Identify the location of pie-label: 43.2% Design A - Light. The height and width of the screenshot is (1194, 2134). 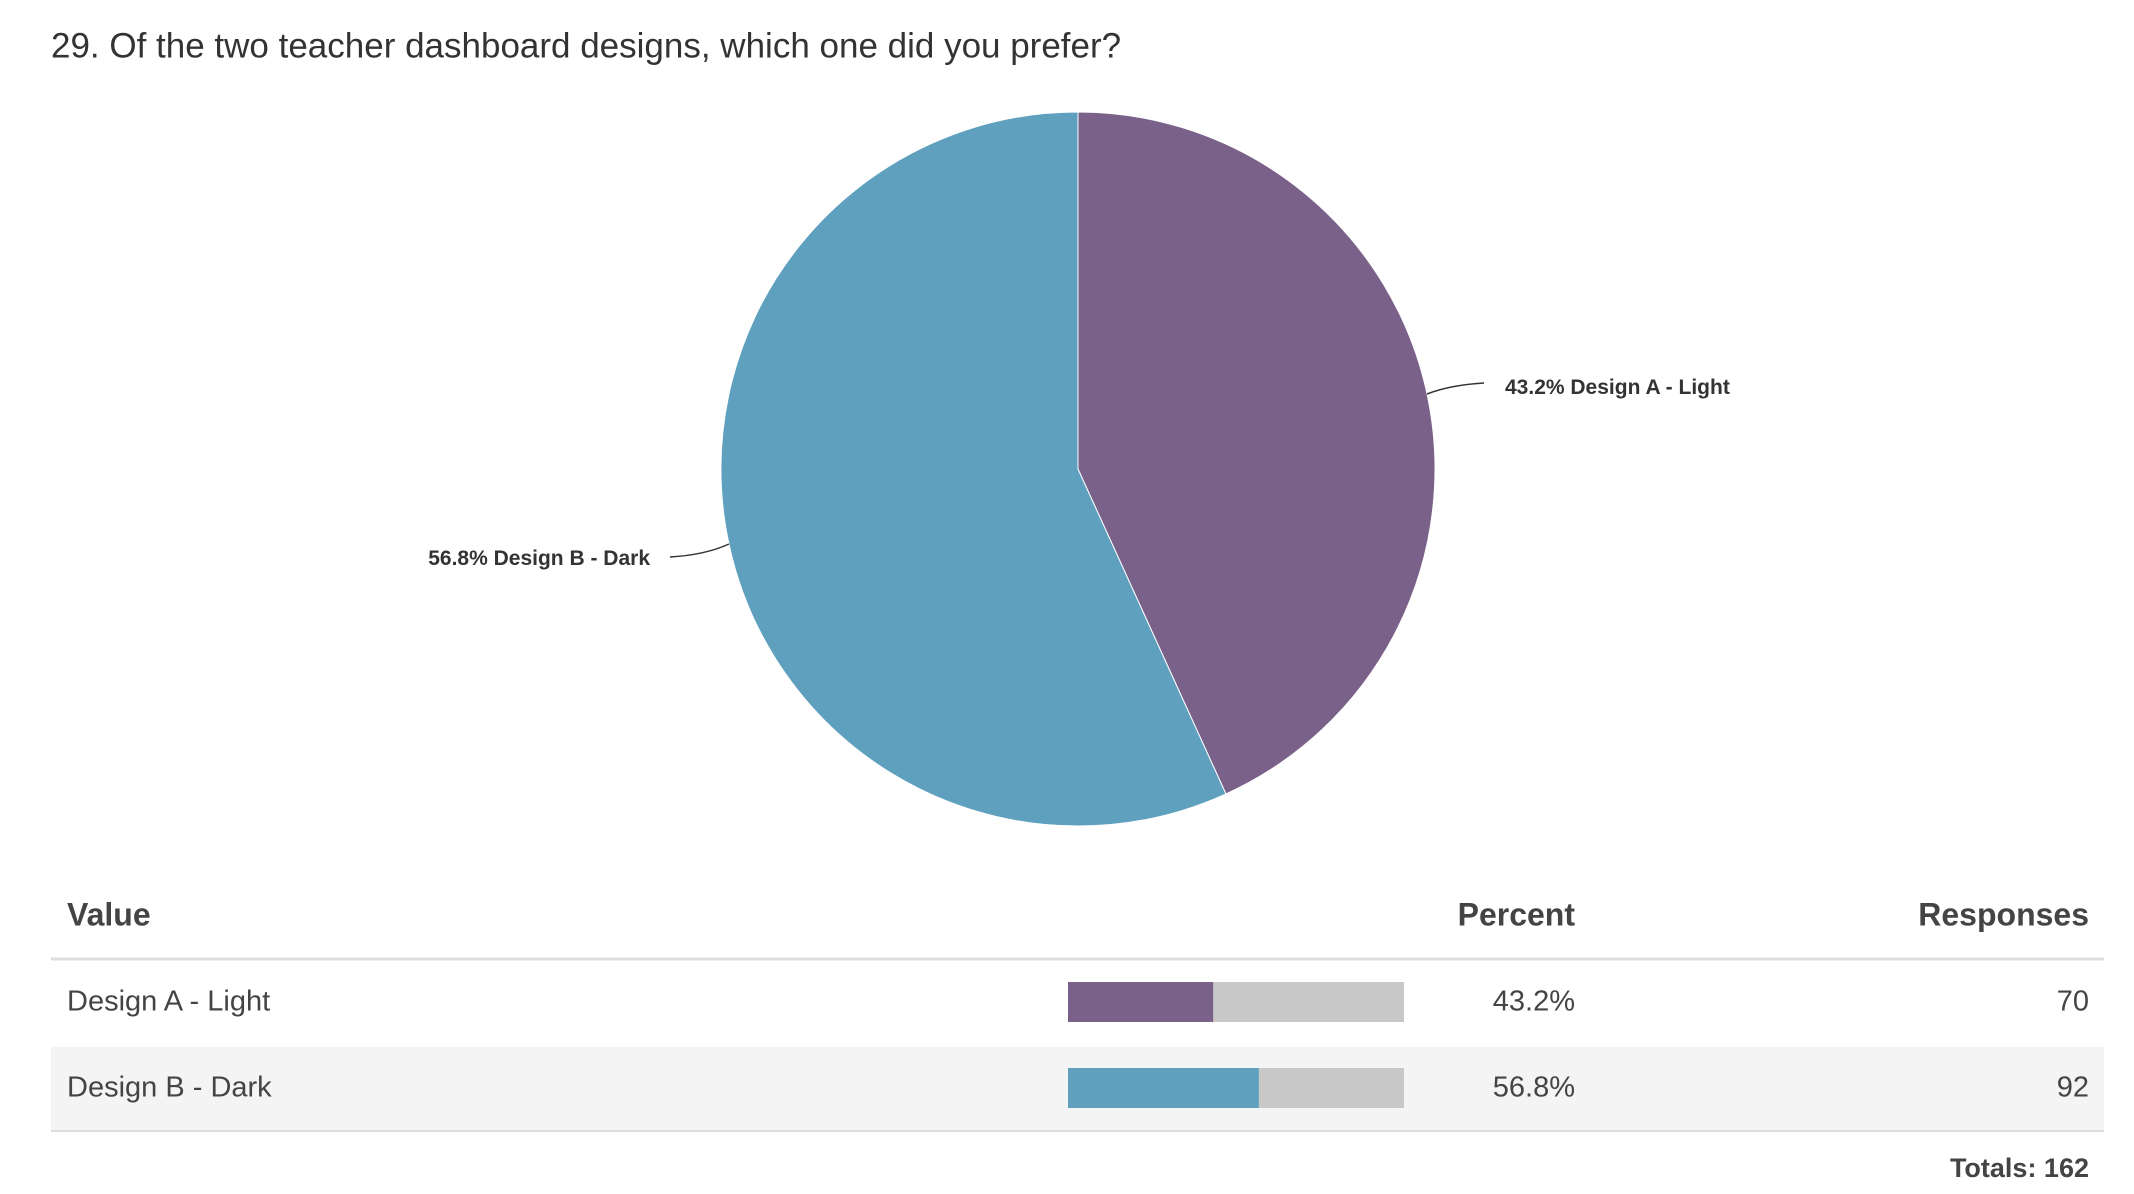
(1617, 387).